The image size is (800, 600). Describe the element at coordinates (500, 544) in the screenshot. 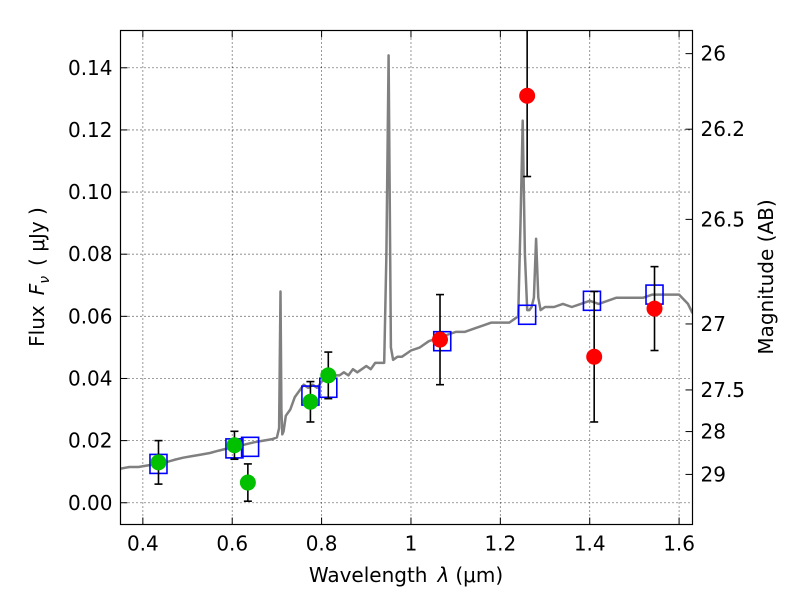

I see `x-tick-label: 1.2` at that location.